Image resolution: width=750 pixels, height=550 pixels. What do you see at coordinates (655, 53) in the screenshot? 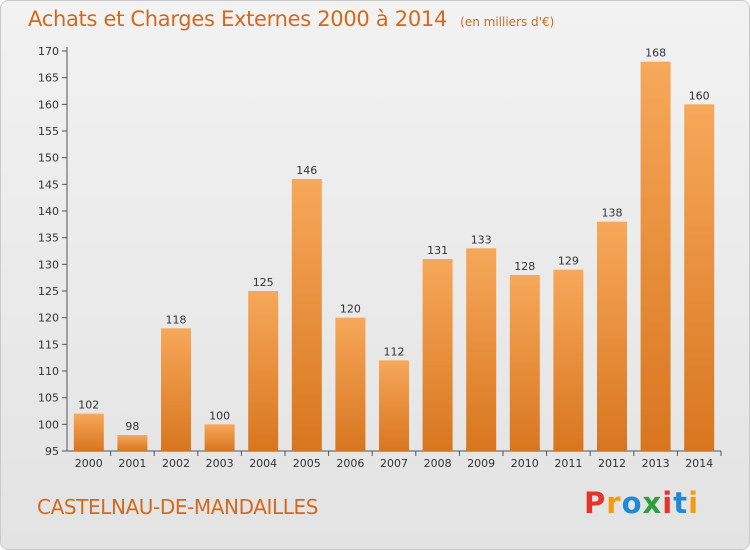
I see `data-label: 168` at bounding box center [655, 53].